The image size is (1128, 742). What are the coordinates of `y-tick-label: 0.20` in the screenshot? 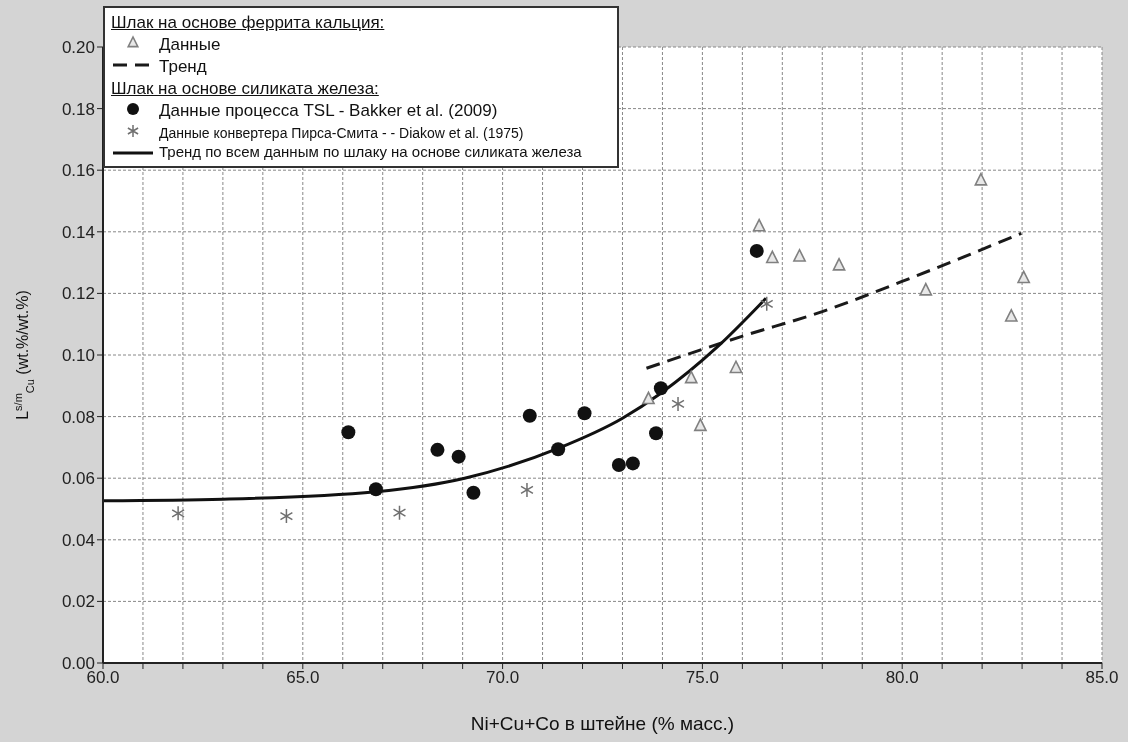 It's located at (78, 48).